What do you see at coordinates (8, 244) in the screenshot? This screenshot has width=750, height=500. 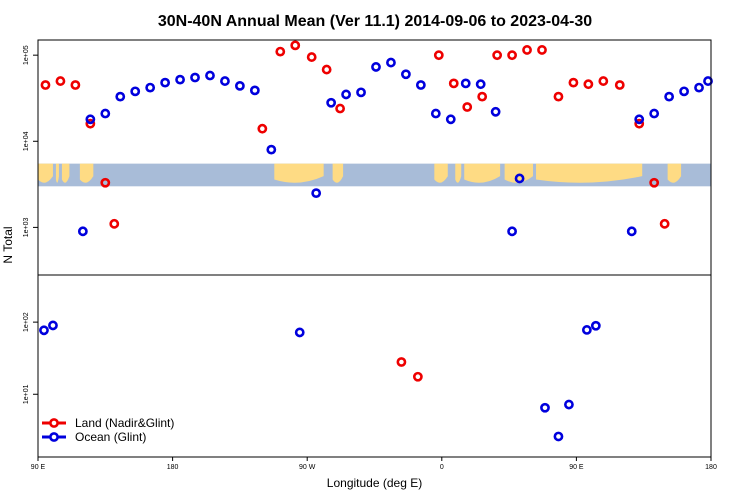 I see `y-axis-label: N Total` at bounding box center [8, 244].